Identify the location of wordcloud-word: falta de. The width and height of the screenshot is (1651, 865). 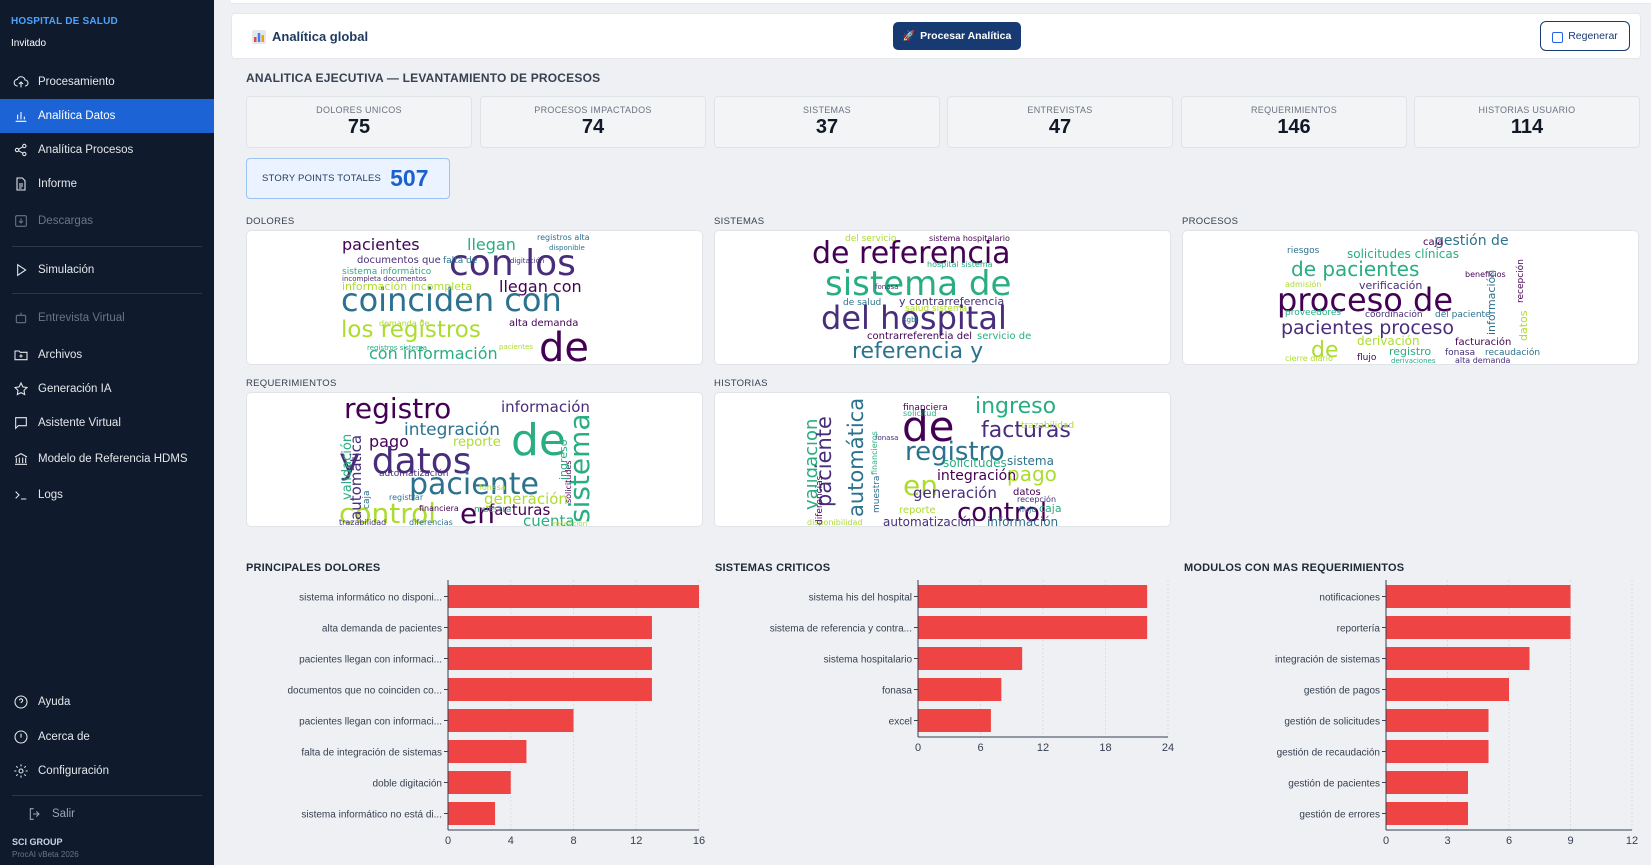
(460, 261).